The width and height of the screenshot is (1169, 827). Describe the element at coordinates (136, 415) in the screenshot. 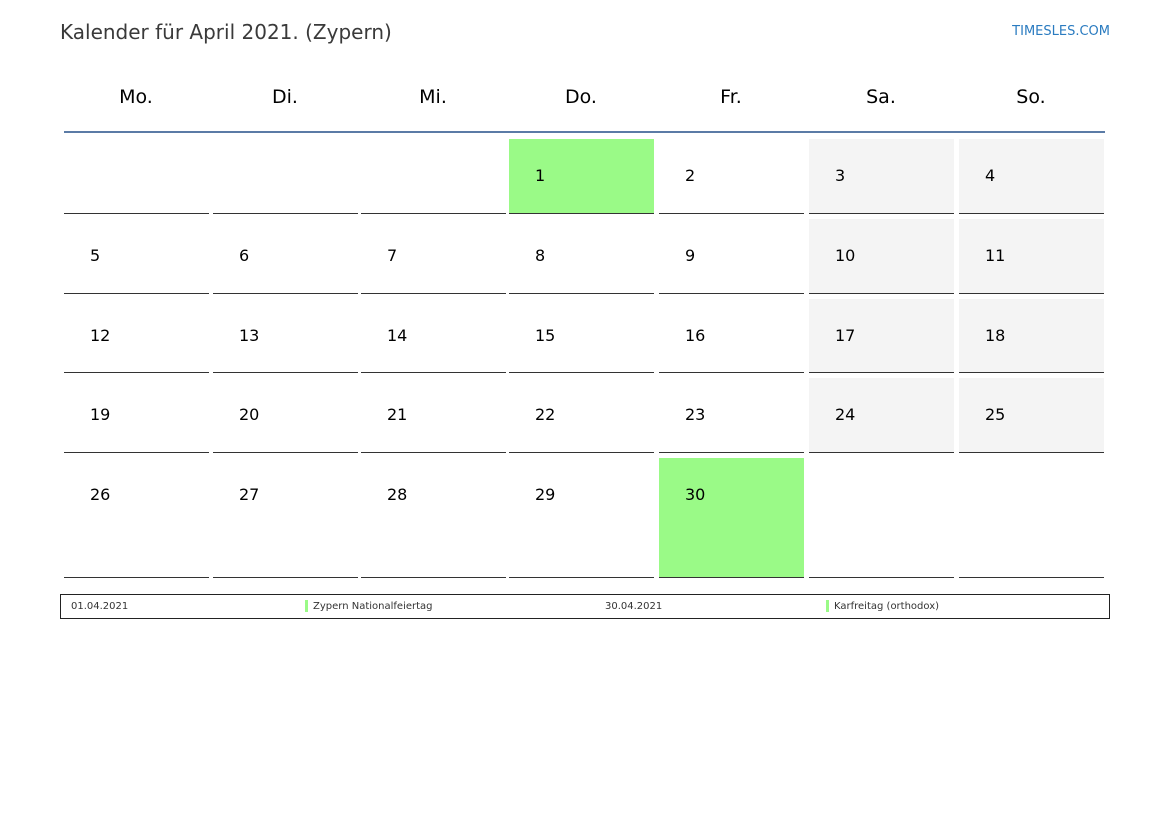

I see `day-cell: 19` at that location.